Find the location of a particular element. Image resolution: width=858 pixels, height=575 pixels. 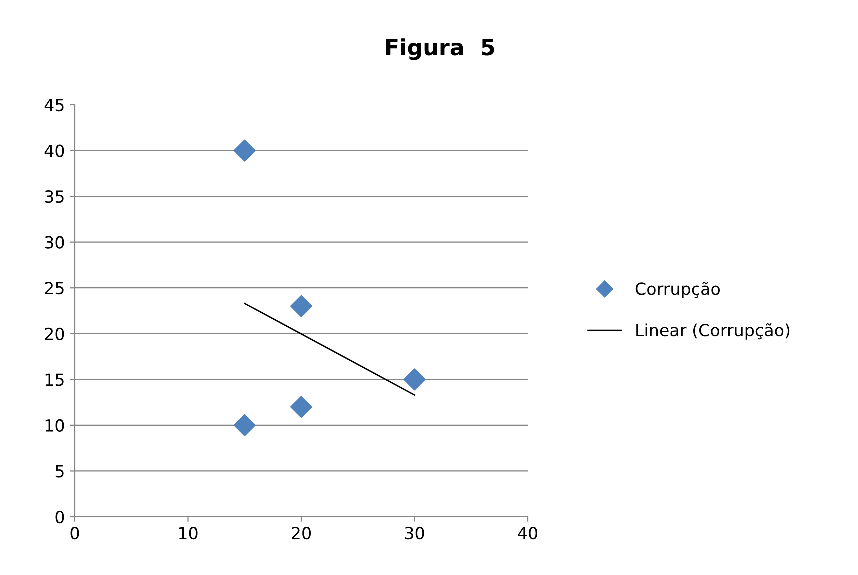

y-tick-label: 40 is located at coordinates (54, 151).